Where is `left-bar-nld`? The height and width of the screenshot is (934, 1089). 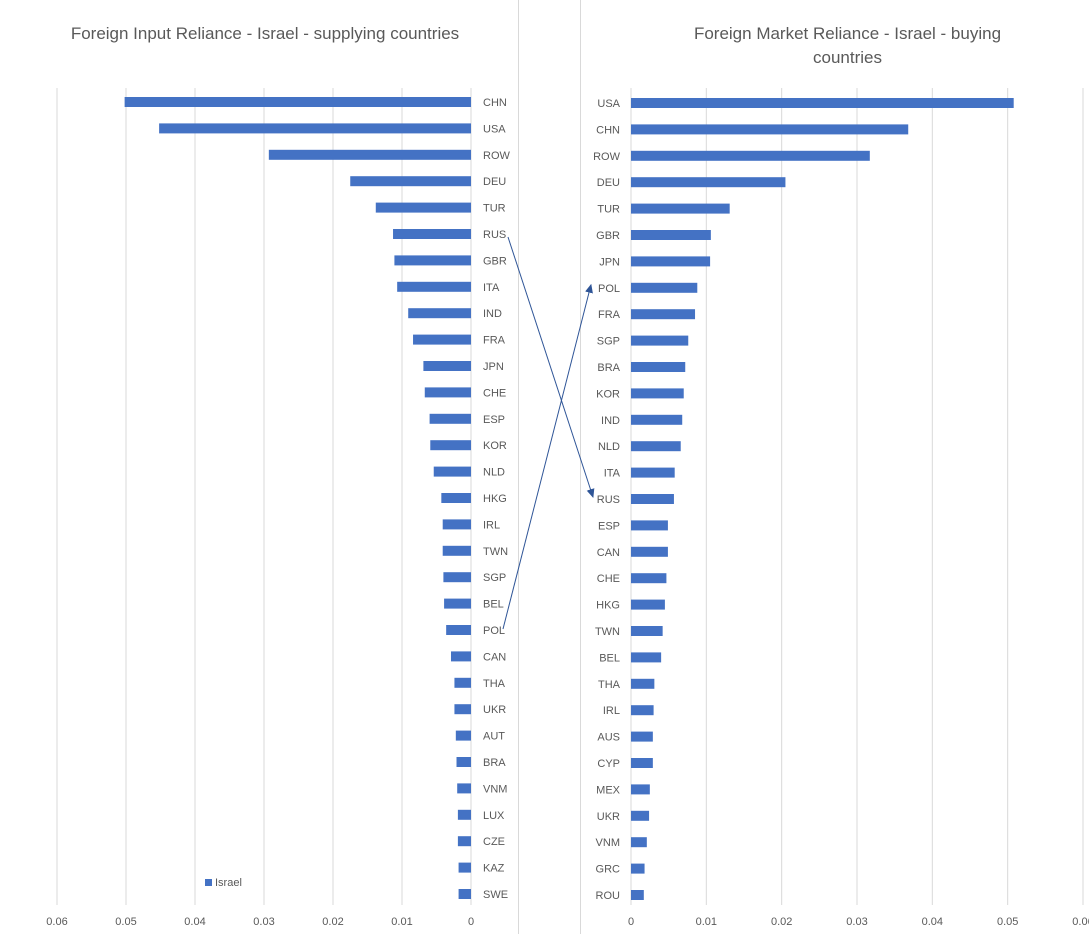 left-bar-nld is located at coordinates (452, 471).